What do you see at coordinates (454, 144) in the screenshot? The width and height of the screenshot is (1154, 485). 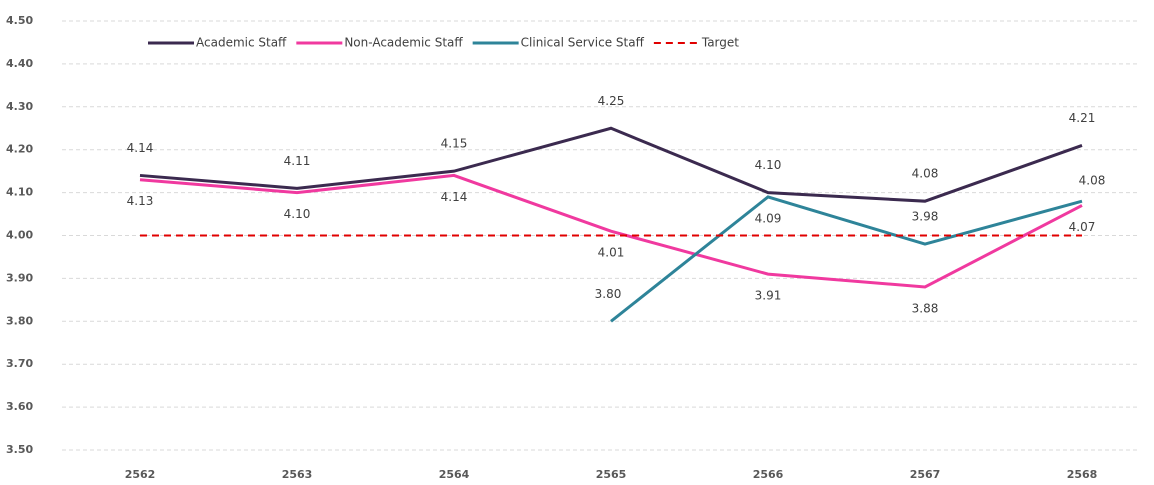 I see `data-label: 4.15` at bounding box center [454, 144].